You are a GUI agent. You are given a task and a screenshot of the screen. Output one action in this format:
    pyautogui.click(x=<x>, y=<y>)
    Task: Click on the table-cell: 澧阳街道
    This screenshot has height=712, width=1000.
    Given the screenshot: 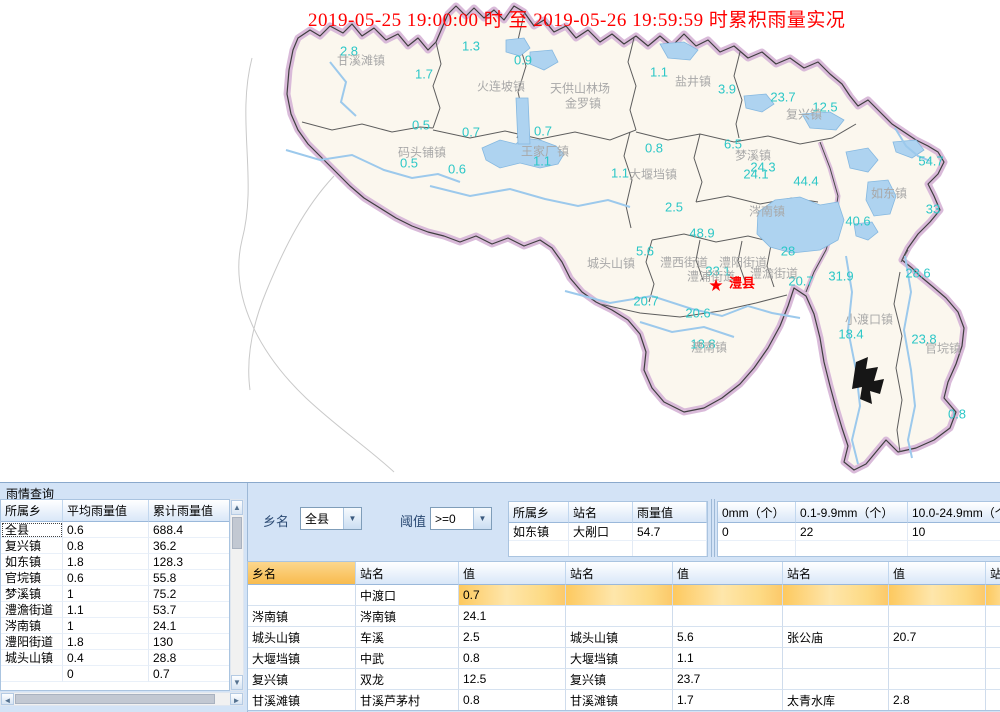 What is the action you would take?
    pyautogui.click(x=32, y=642)
    